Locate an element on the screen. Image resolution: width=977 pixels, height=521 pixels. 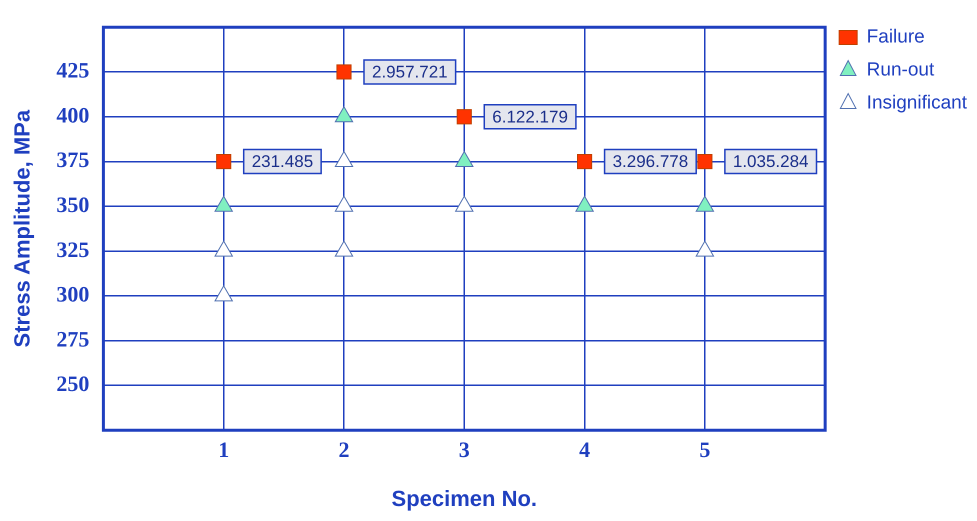
y-tick-label: 425 is located at coordinates (73, 70).